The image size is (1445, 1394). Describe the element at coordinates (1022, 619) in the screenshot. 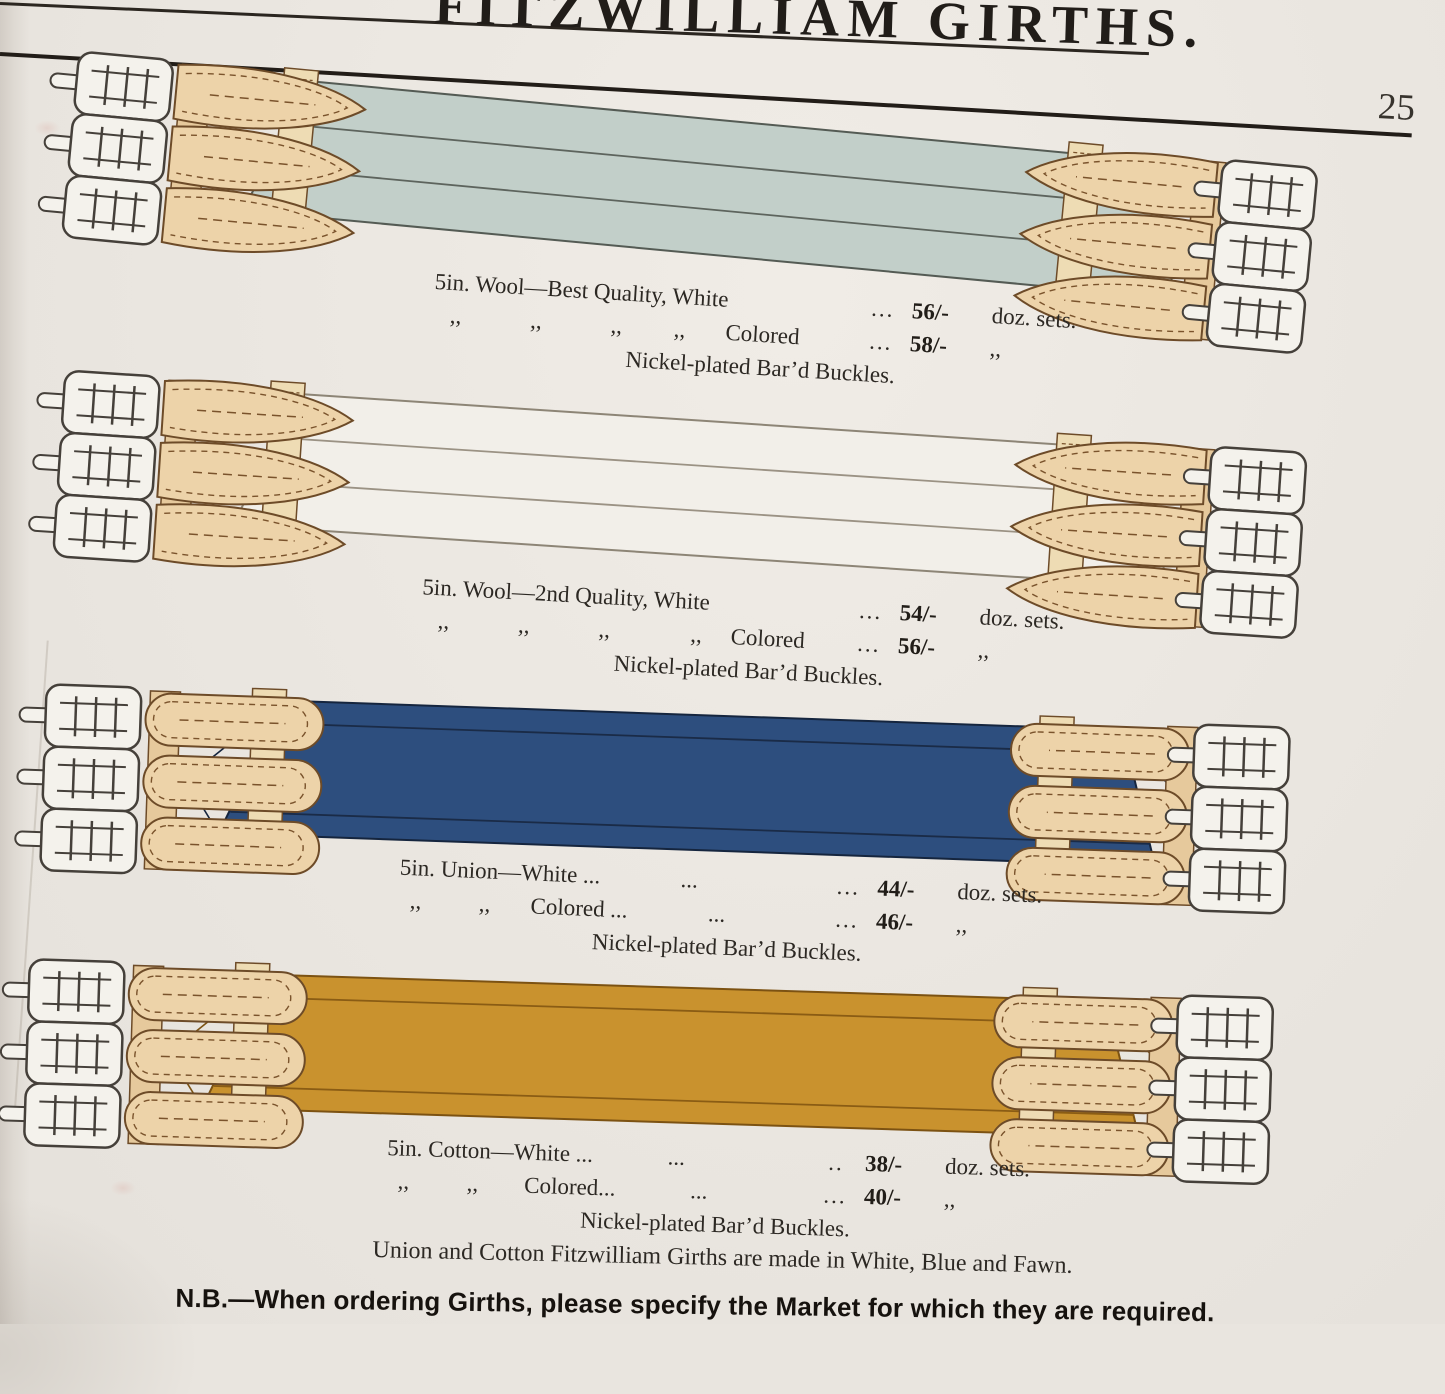

I see `price-unit: doz. sets.` at that location.